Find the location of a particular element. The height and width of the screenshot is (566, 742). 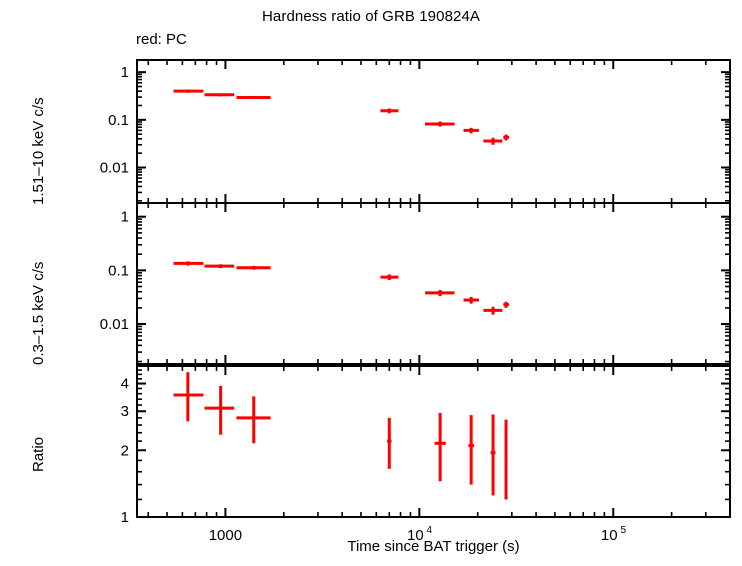

legend-note: red: PC is located at coordinates (161, 39).